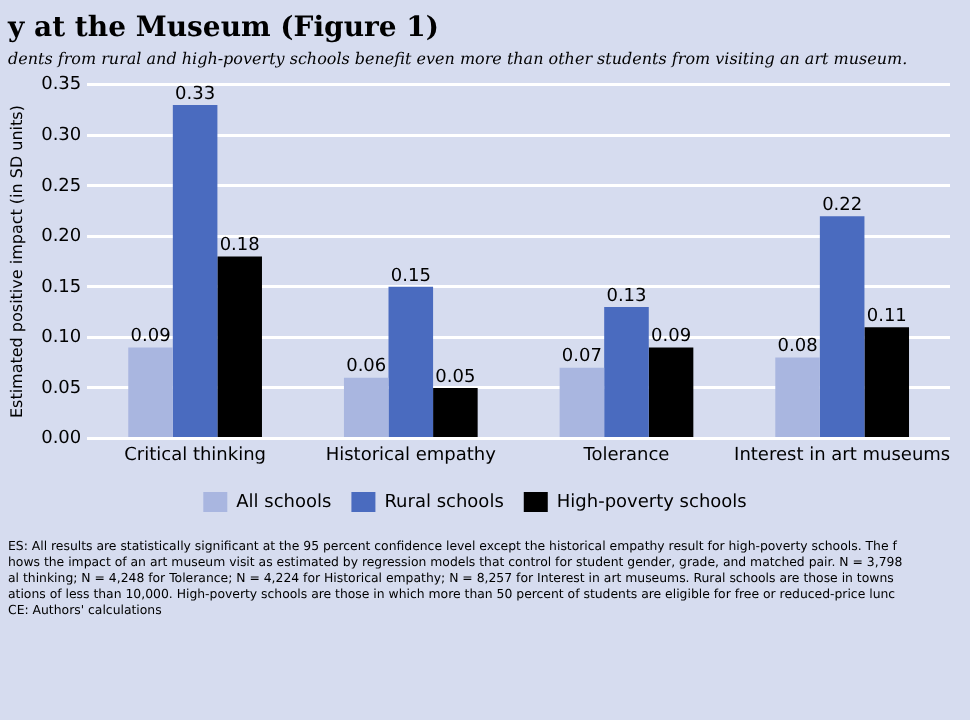 This screenshot has width=970, height=720. Describe the element at coordinates (410, 276) in the screenshot. I see `data-label: 0.15` at that location.